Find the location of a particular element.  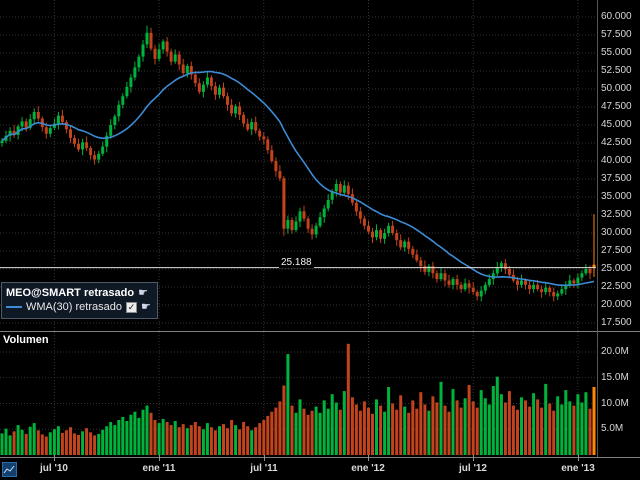

volume-axis-label: 5.0M is located at coordinates (612, 428).